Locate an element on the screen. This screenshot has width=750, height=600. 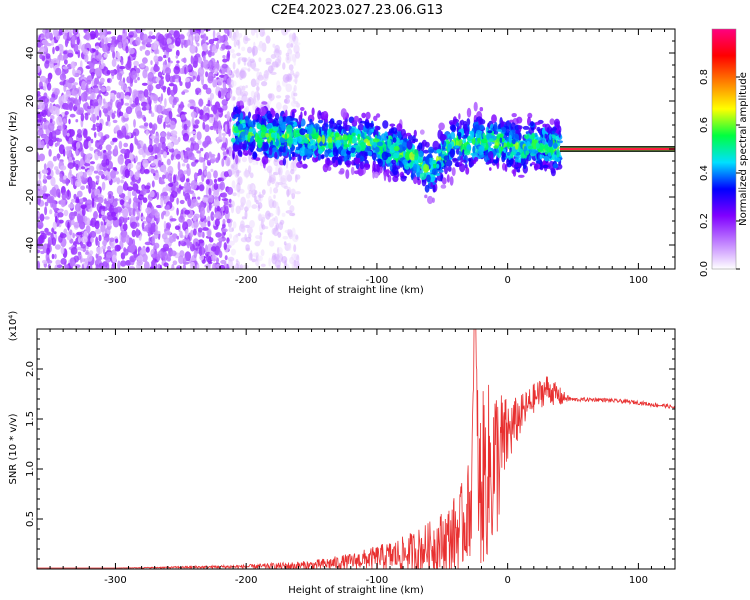
spectrogram-ylabel: Frequency (Hz) is located at coordinates (13, 149).